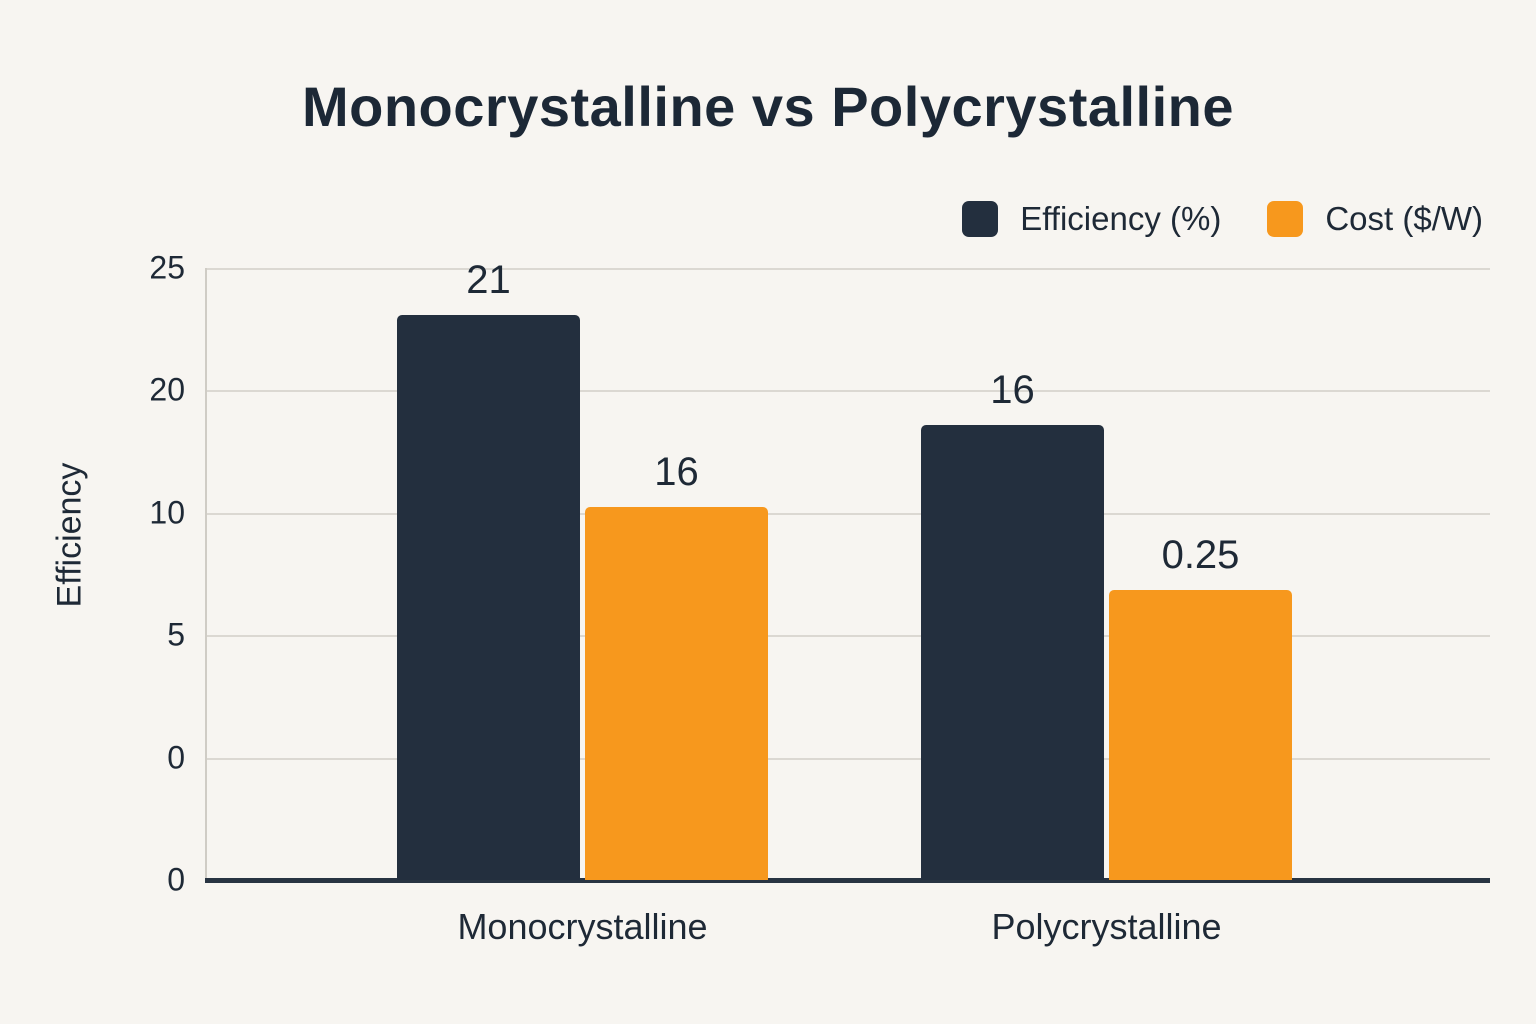  Describe the element at coordinates (176, 634) in the screenshot. I see `y-tick-label: 5` at that location.